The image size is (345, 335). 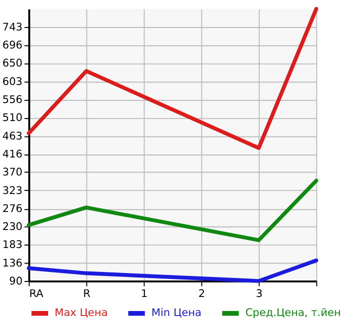 I want to click on y-tick-label: 416, so click(x=12, y=154).